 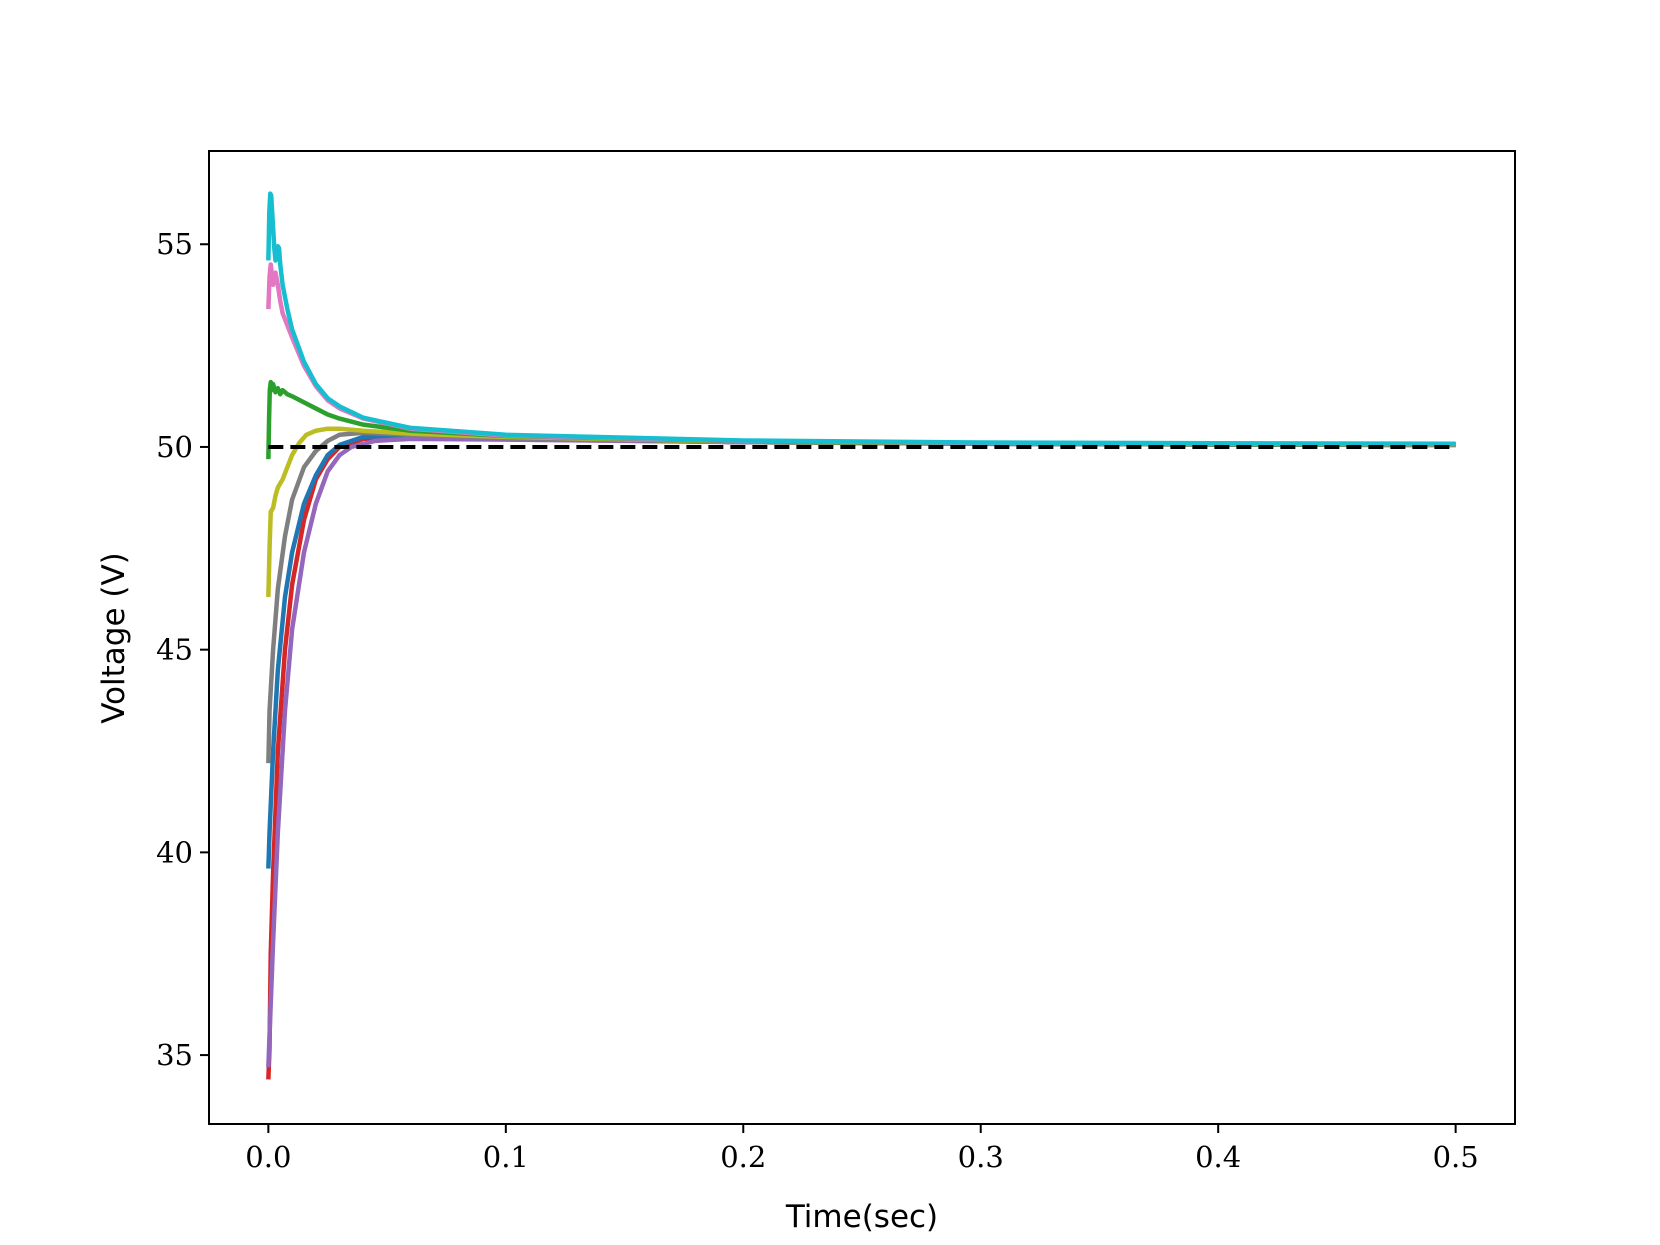 I want to click on x-axis-ticks: 0.0 0.1 0.2 0.3 0.4 0.5, so click(x=862, y=1149).